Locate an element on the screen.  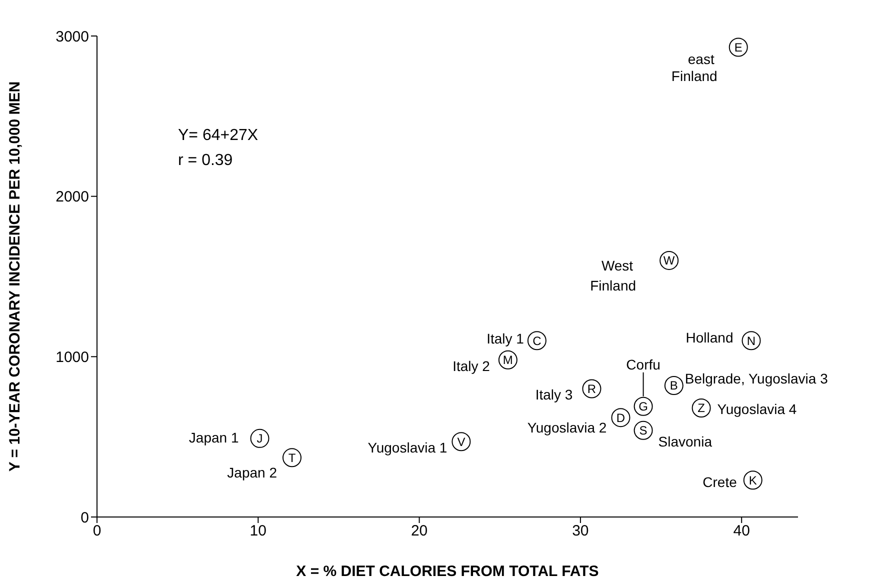
data-label: Z is located at coordinates (701, 408).